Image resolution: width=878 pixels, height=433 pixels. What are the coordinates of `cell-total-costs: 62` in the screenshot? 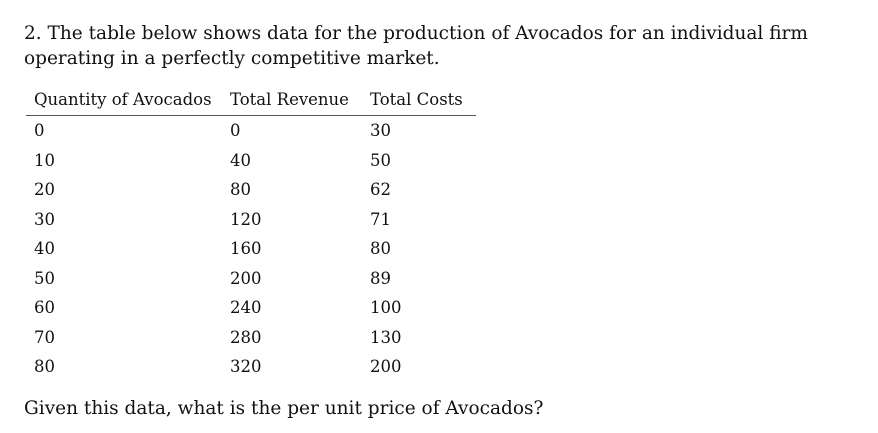 It's located at (380, 190).